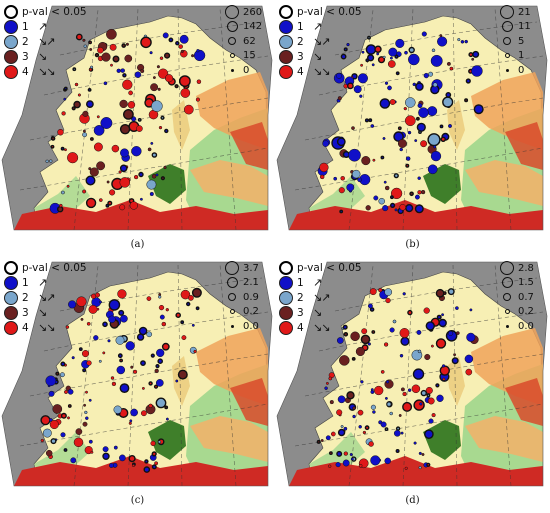 Image resolution: width=550 pixels, height=513 pixels. Describe the element at coordinates (241, 297) in the screenshot. I see `size-legend: 3.7 2.1 0.9 0.2 0.0` at that location.